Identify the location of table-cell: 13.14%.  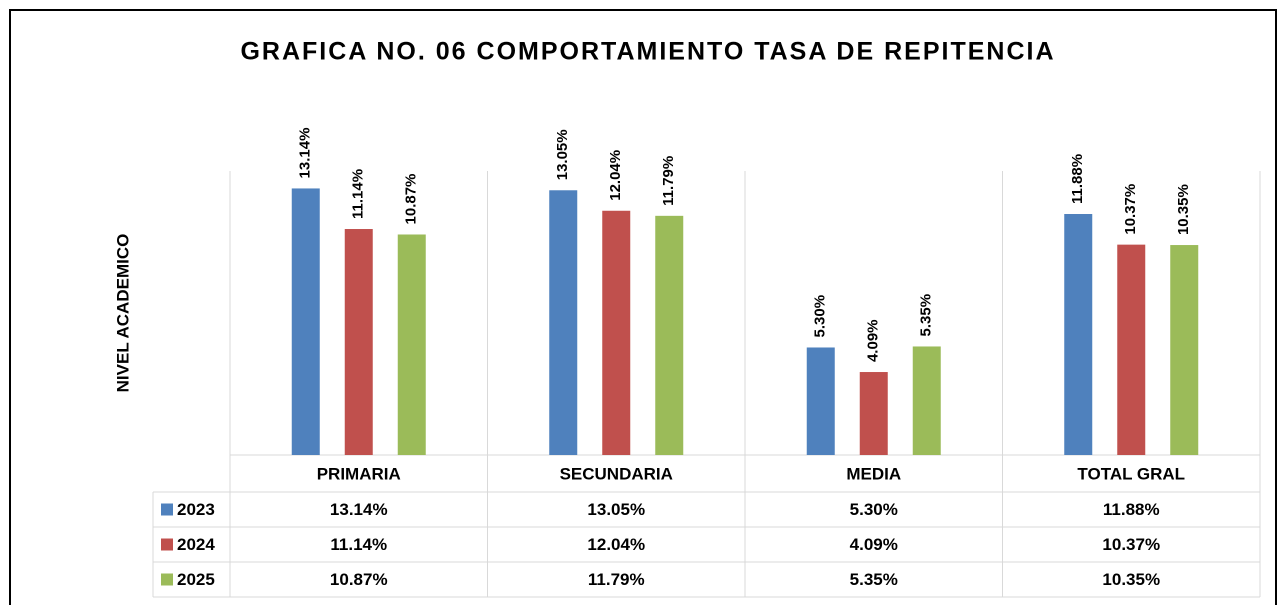
(359, 509).